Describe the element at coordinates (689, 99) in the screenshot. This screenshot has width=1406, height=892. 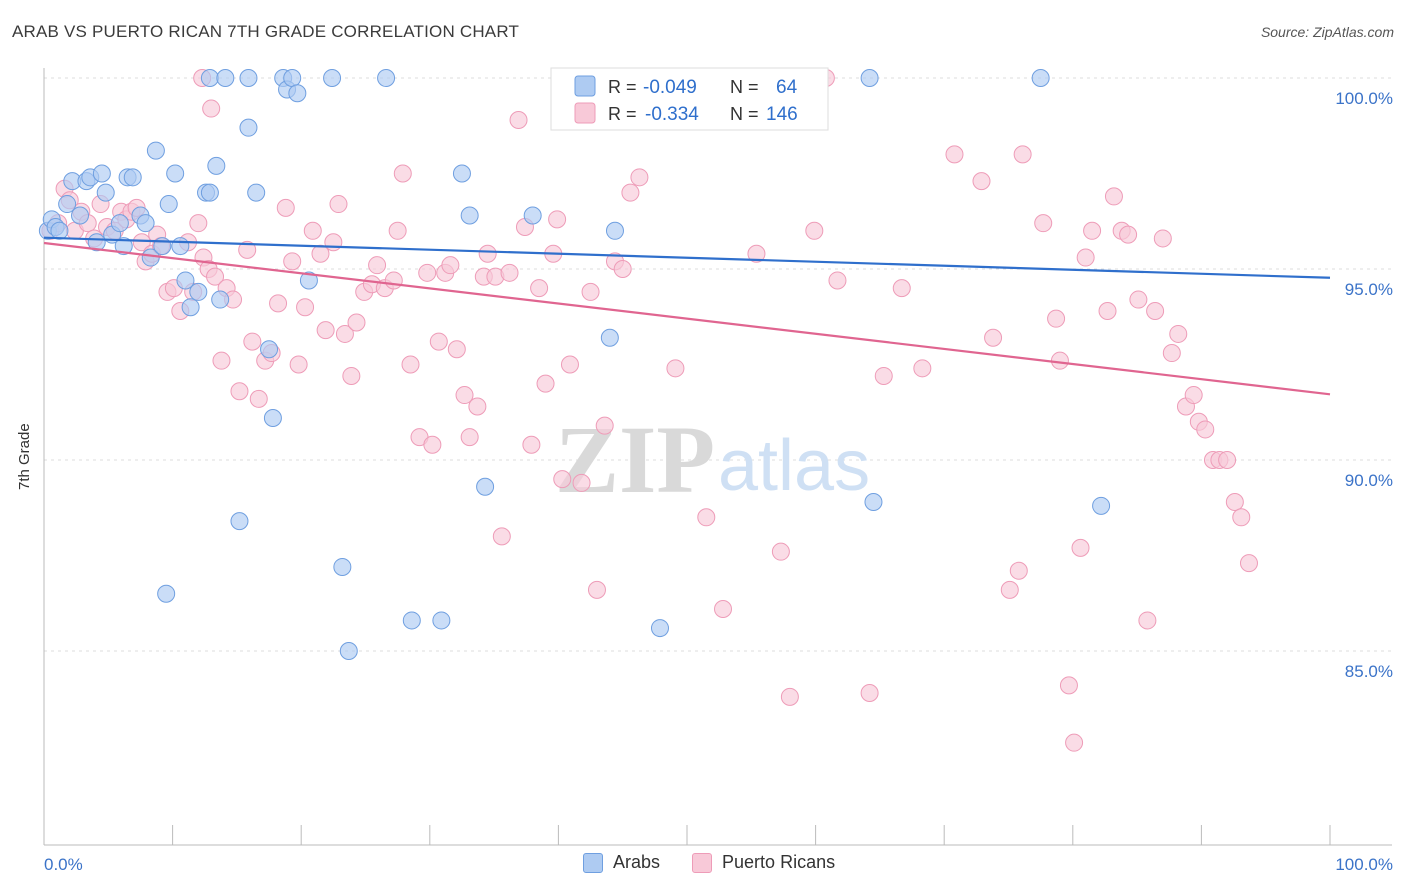
I see `stats-legend-box` at that location.